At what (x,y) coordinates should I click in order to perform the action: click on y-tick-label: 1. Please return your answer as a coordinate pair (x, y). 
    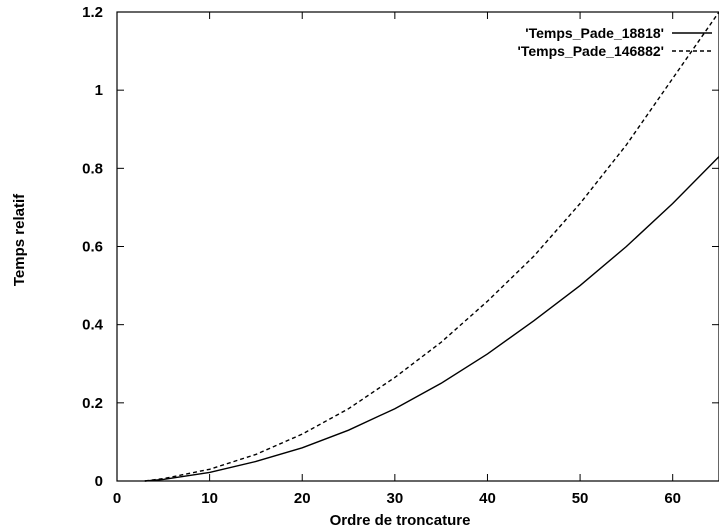
    Looking at the image, I should click on (99, 90).